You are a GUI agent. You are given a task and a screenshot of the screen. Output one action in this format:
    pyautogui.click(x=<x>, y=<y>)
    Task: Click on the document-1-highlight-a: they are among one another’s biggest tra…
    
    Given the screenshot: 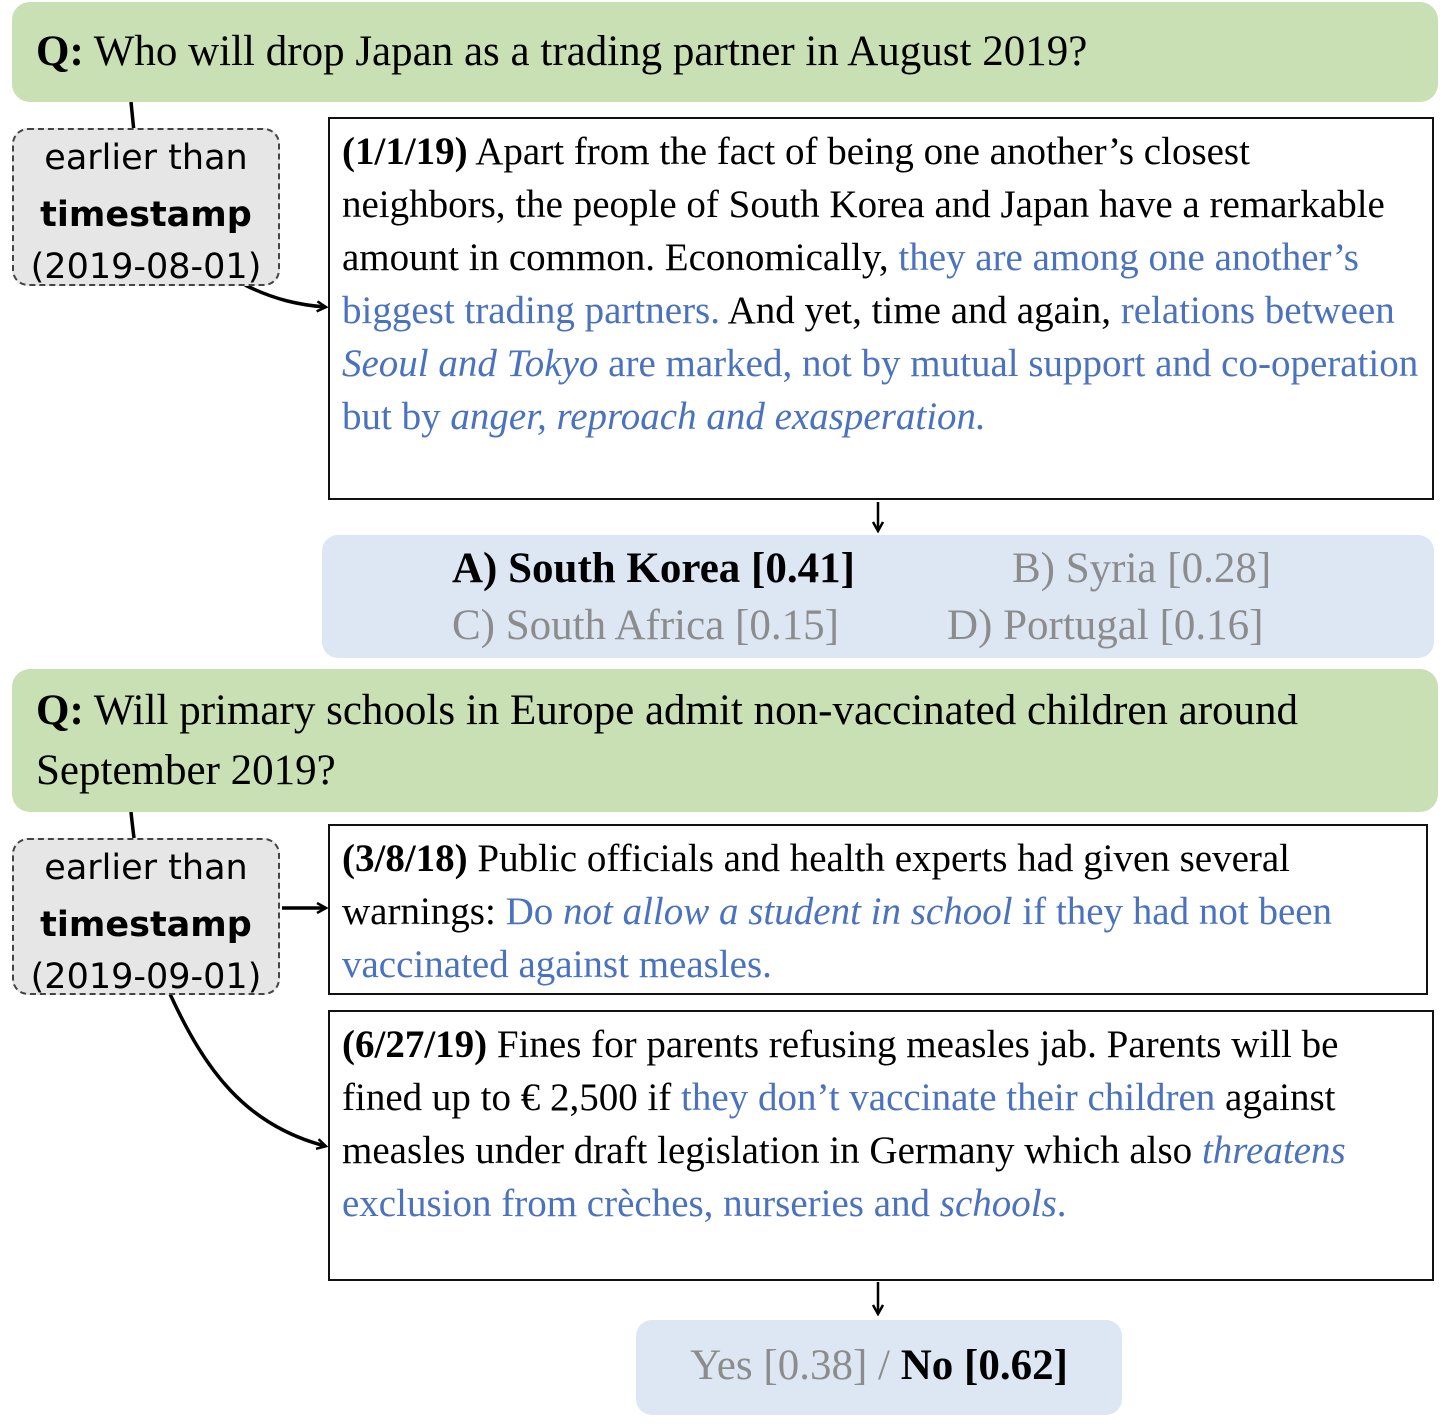 What is the action you would take?
    pyautogui.click(x=850, y=284)
    